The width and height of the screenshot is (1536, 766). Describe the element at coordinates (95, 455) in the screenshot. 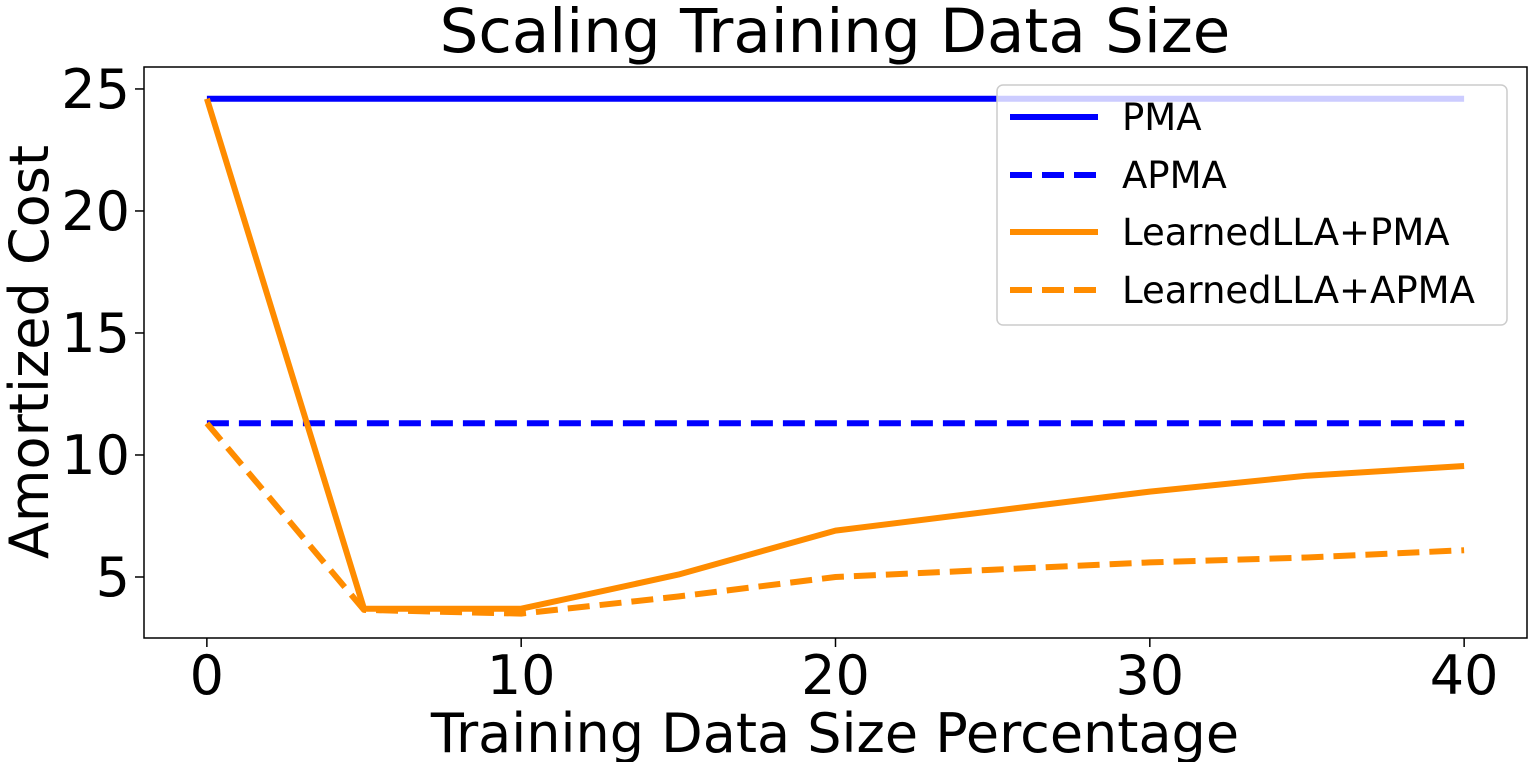

I see `y-tick-label: 10` at that location.